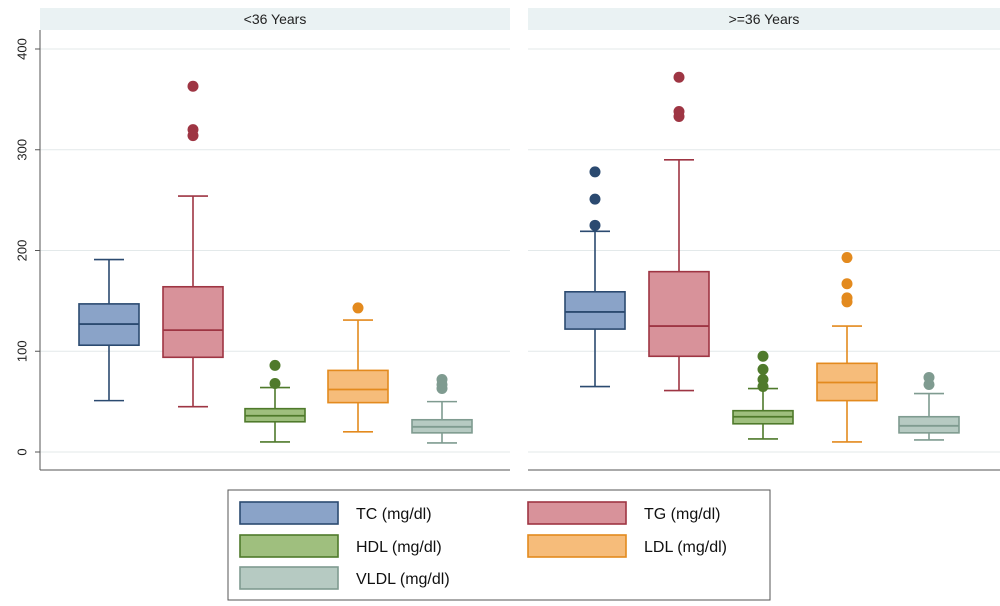 The height and width of the screenshot is (606, 1000). What do you see at coordinates (685, 547) in the screenshot?
I see `legend-label: LDL (mg/dl)` at bounding box center [685, 547].